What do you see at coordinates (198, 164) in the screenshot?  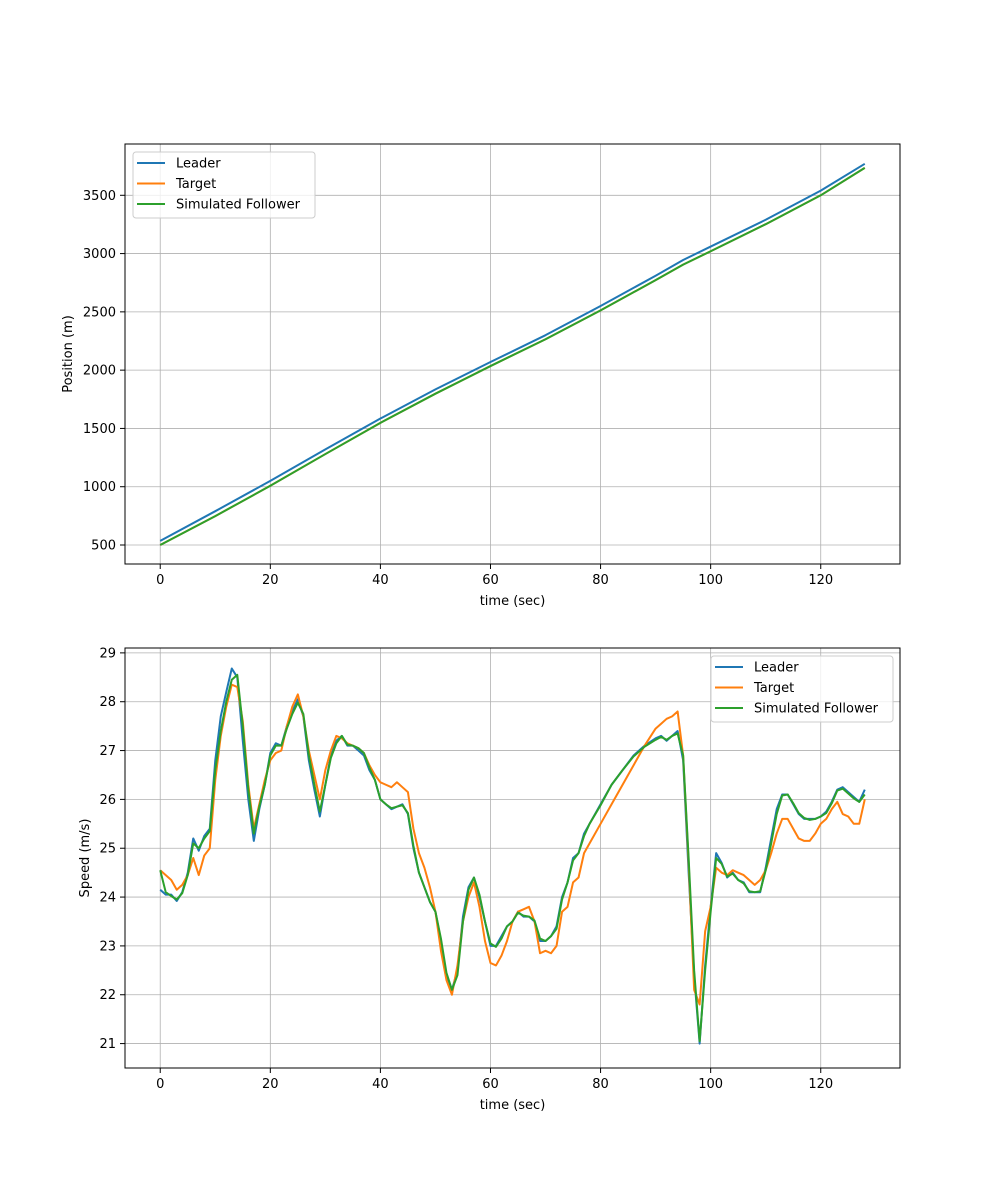 I see `position-legend-label-leader: Leader` at bounding box center [198, 164].